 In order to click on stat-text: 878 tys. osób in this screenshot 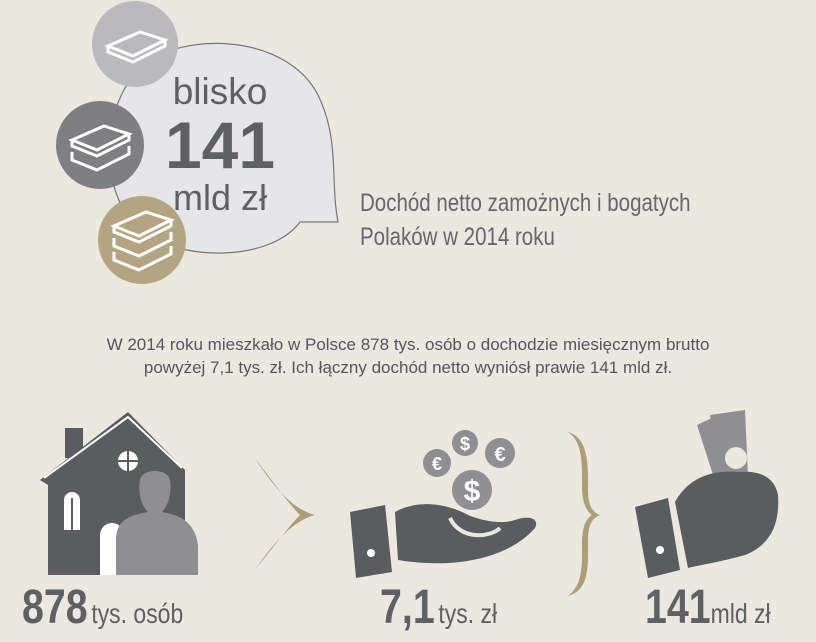, I will do `click(102, 607)`.